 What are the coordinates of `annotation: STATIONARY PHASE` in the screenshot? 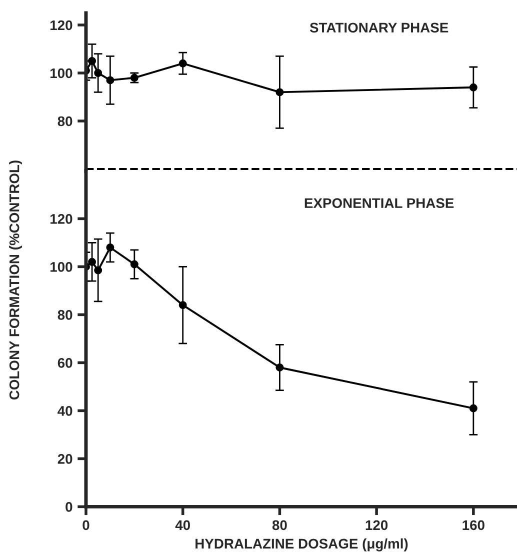 It's located at (379, 27).